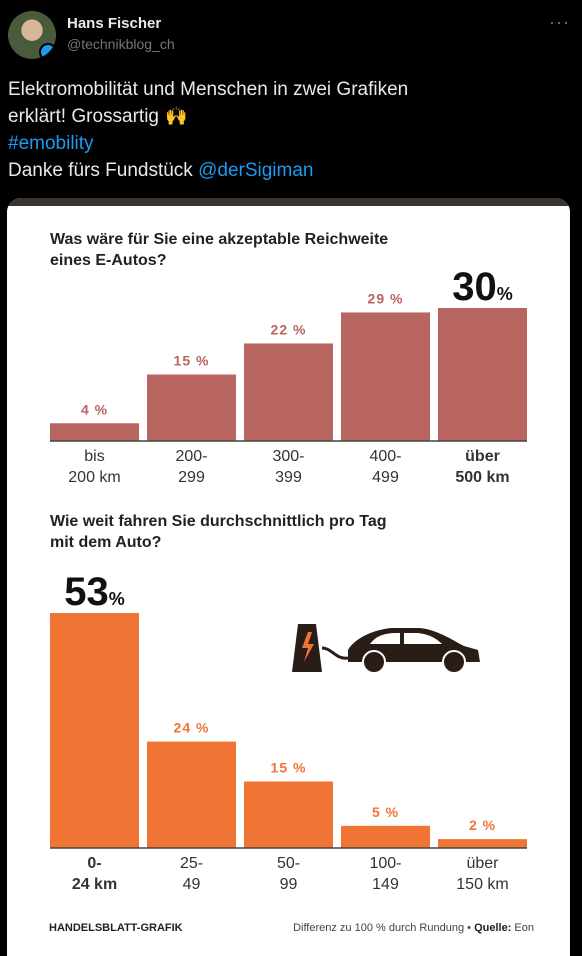 Image resolution: width=582 pixels, height=956 pixels. What do you see at coordinates (192, 361) in the screenshot?
I see `chart-1-value-label-2: 15 %` at bounding box center [192, 361].